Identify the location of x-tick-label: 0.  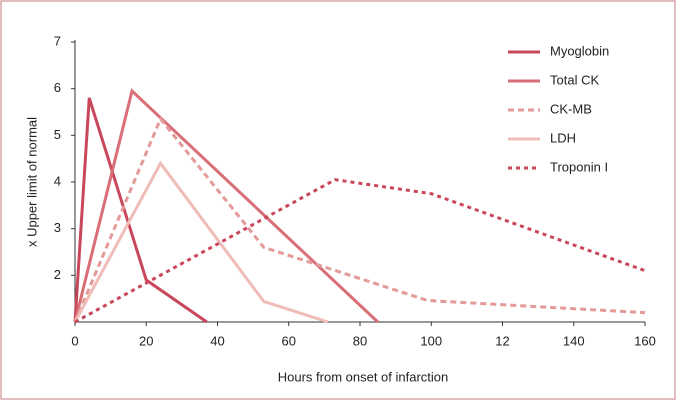
(74, 340).